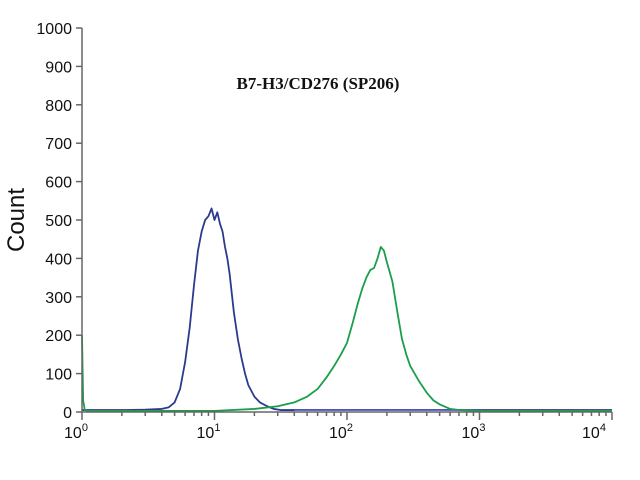 The width and height of the screenshot is (640, 480). Describe the element at coordinates (76, 432) in the screenshot. I see `x-tick-label: 10⁰` at that location.